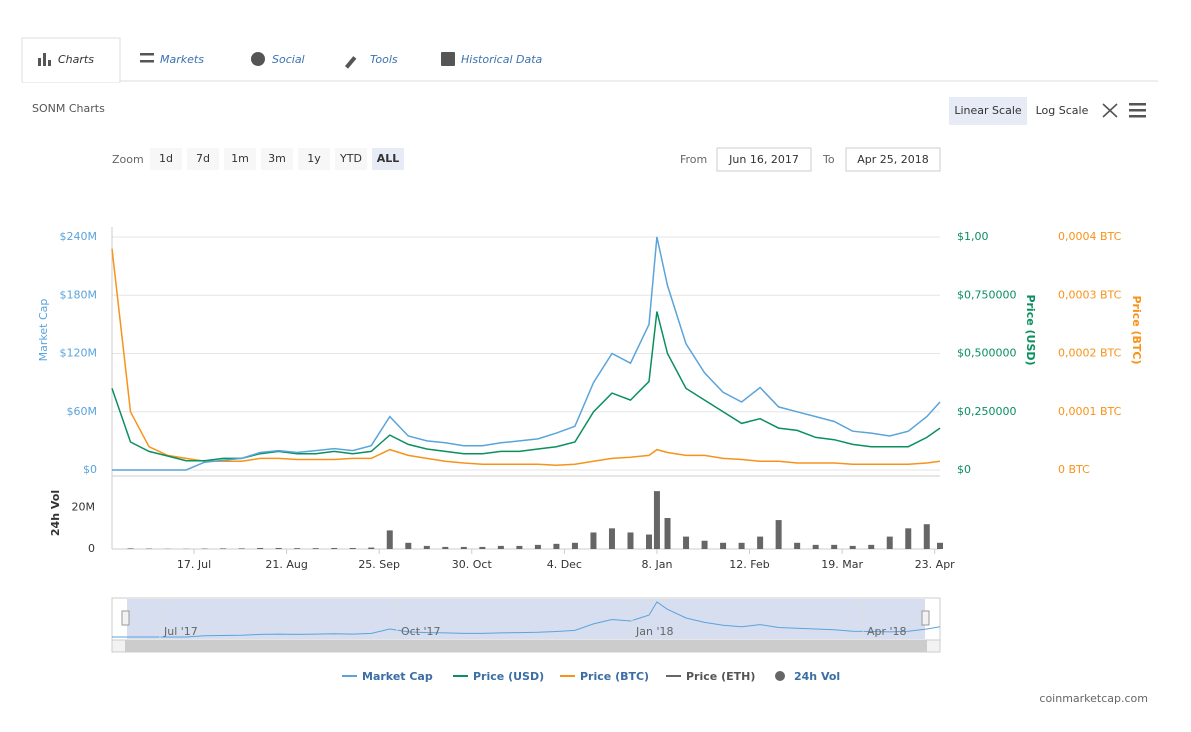  What do you see at coordinates (614, 676) in the screenshot?
I see `legend-label: Price (BTC)` at bounding box center [614, 676].